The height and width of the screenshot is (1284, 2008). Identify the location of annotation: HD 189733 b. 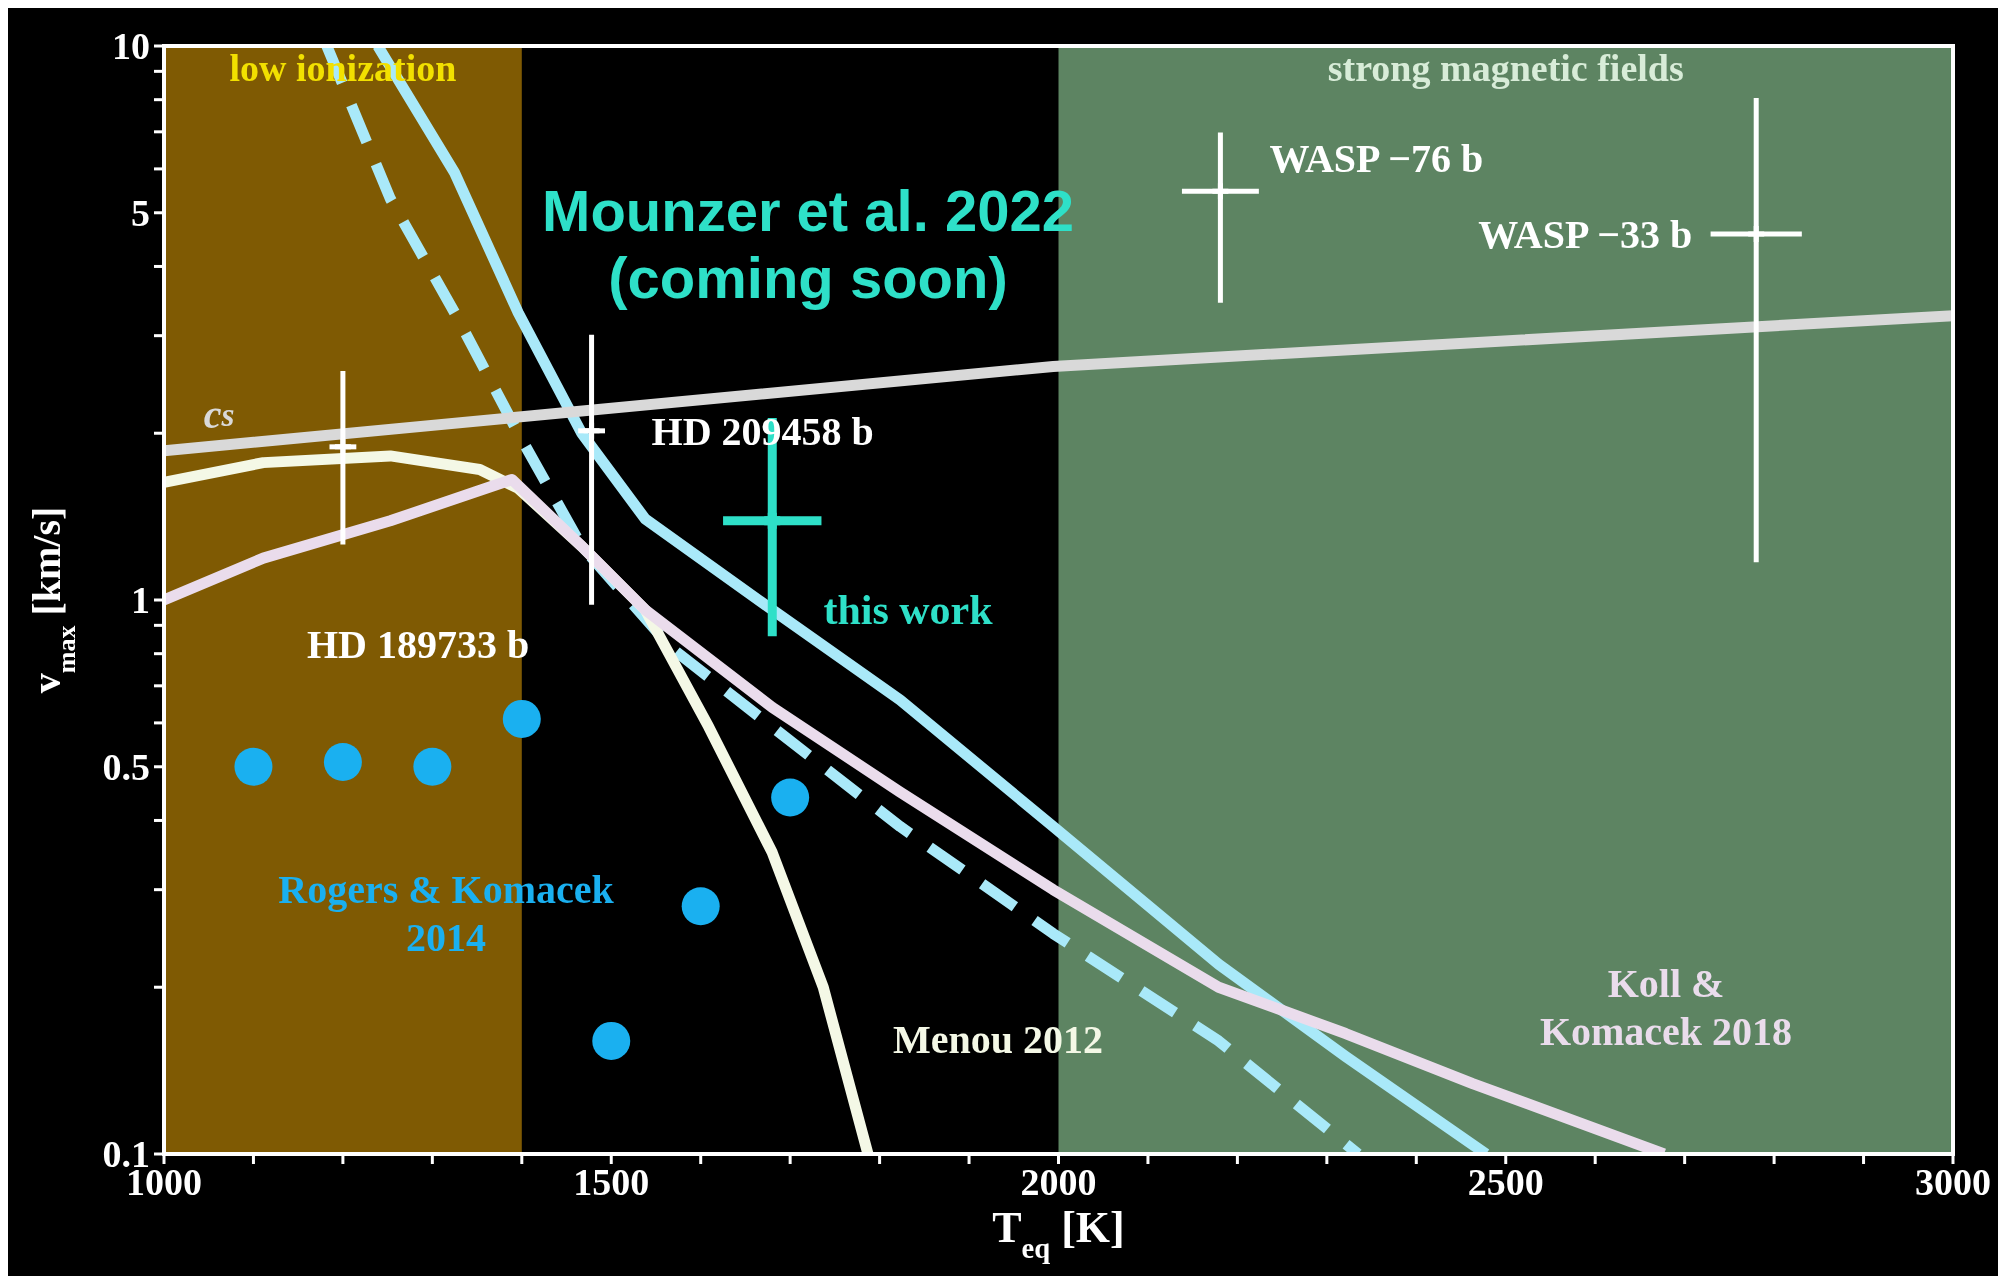
(418, 645).